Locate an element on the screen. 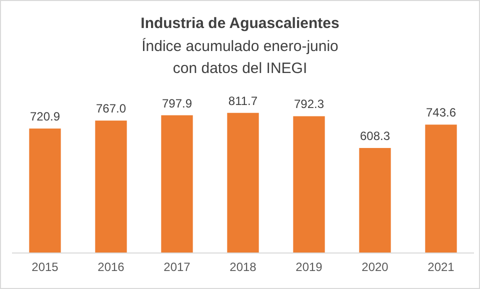  data-label: 811.7 is located at coordinates (243, 101).